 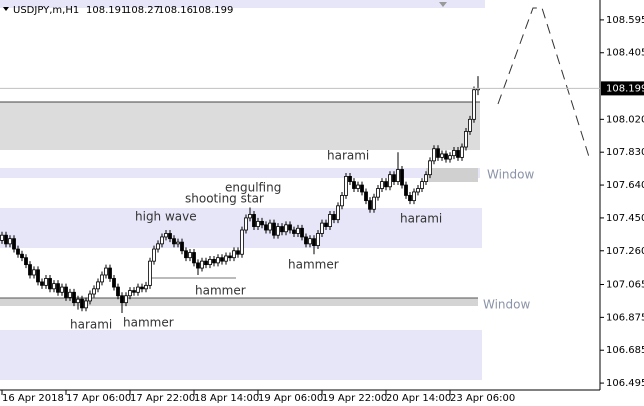 I want to click on x-tick-label: 18 Apr 14:00, so click(x=226, y=398).